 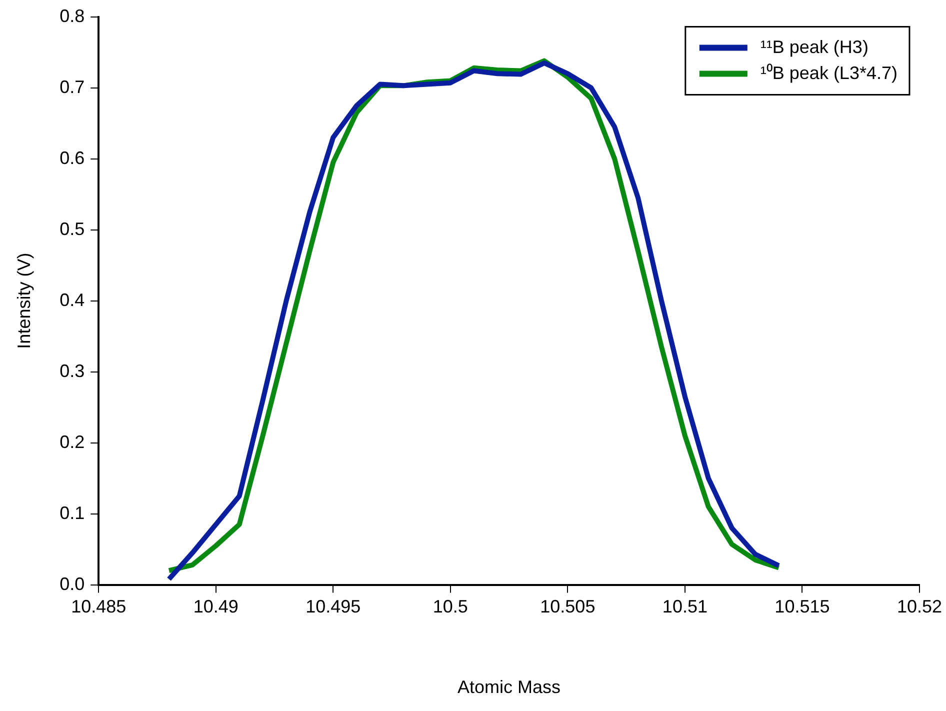 What do you see at coordinates (215, 606) in the screenshot?
I see `x-tick-label: 10.49` at bounding box center [215, 606].